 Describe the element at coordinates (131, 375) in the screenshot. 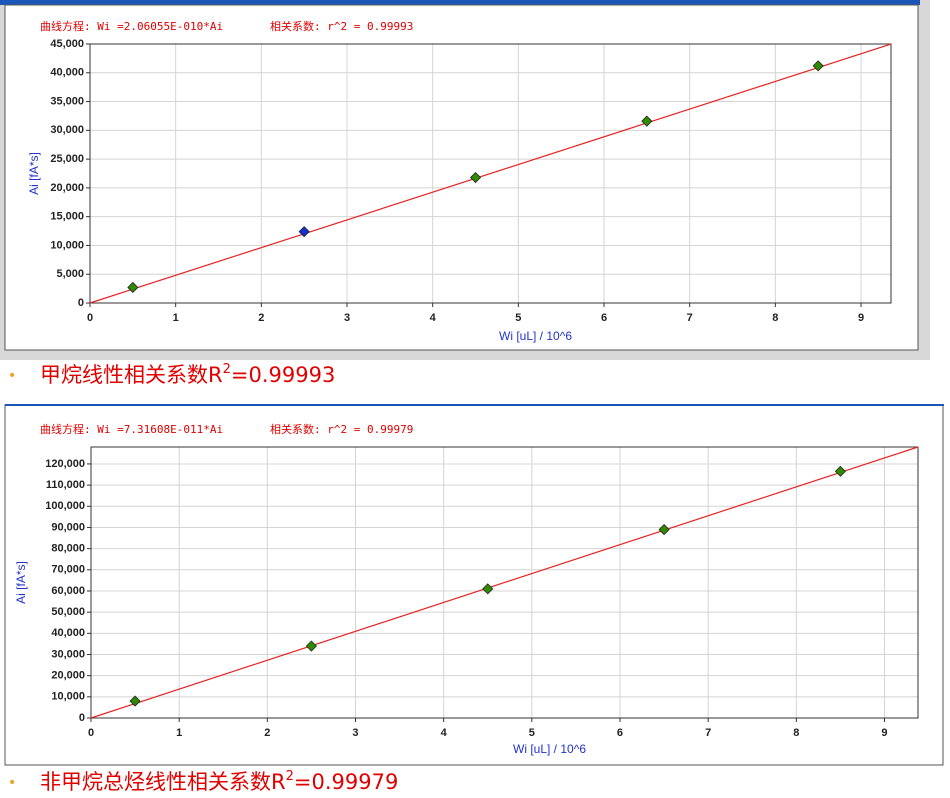

I see `caption-text: 甲烷线性相关系数R` at that location.